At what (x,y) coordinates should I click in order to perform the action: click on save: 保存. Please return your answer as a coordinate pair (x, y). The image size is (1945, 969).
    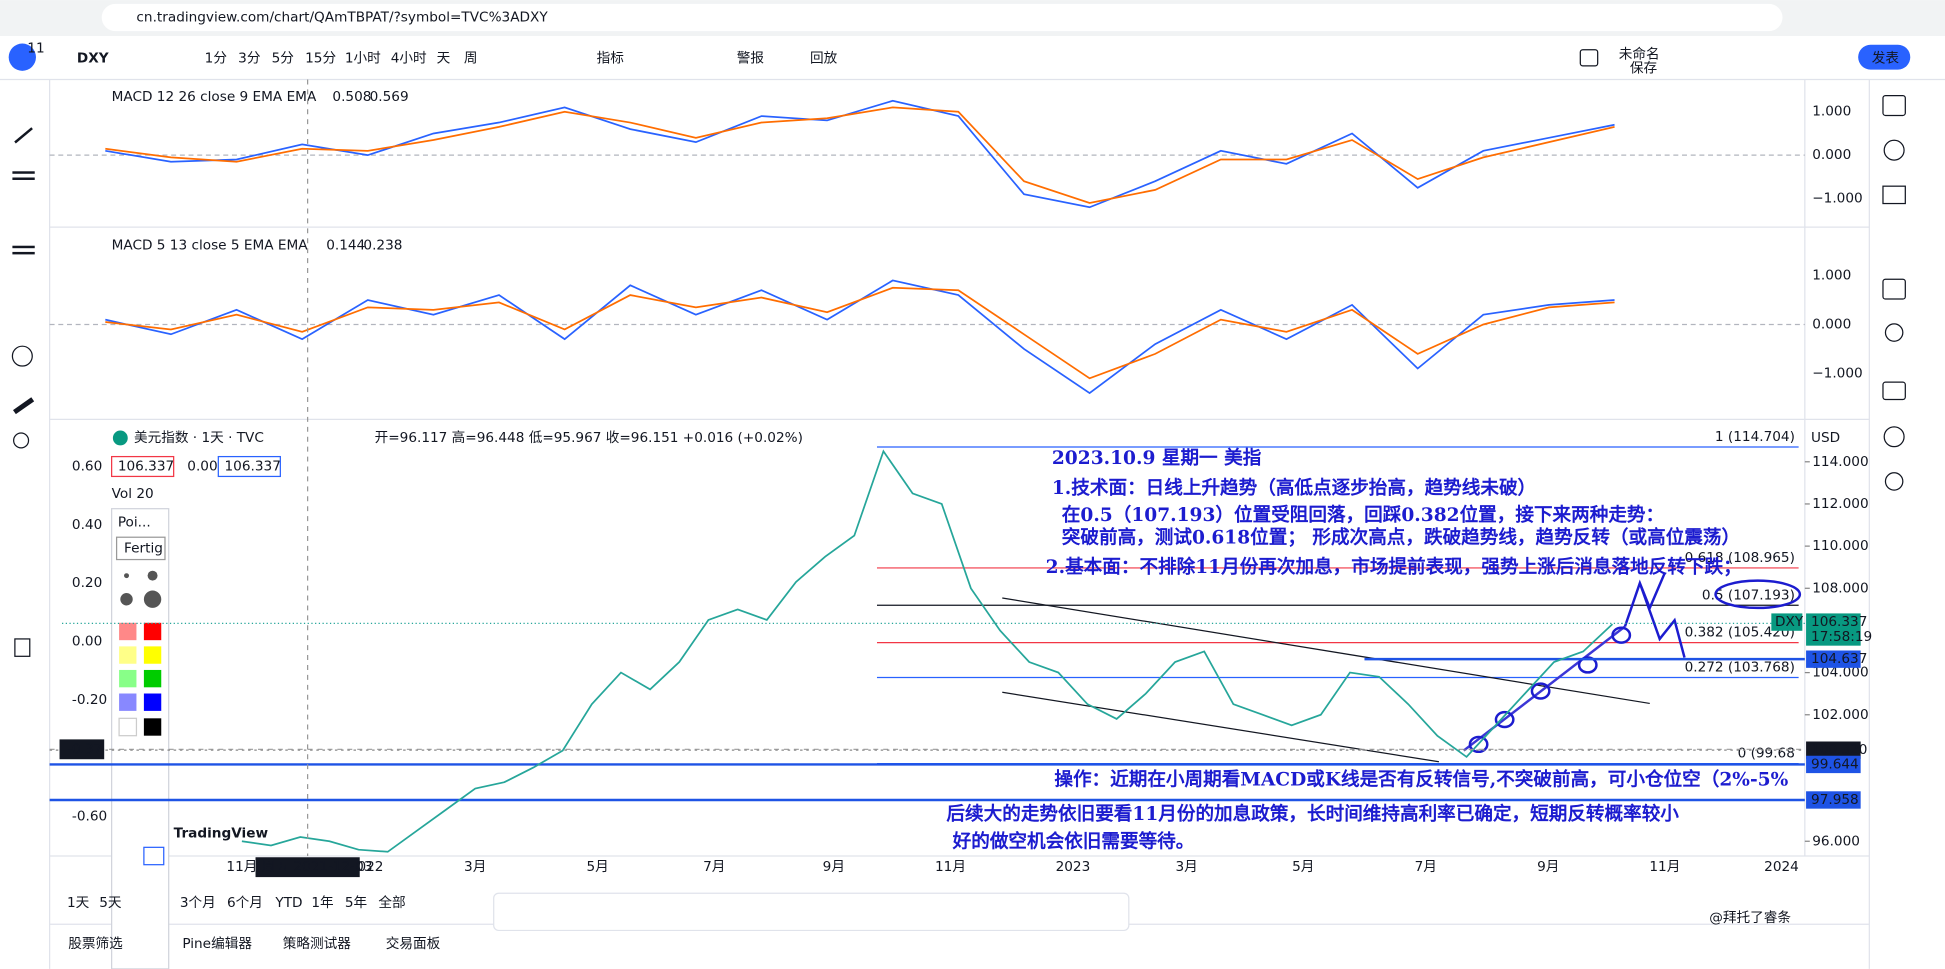
    Looking at the image, I should click on (1644, 68).